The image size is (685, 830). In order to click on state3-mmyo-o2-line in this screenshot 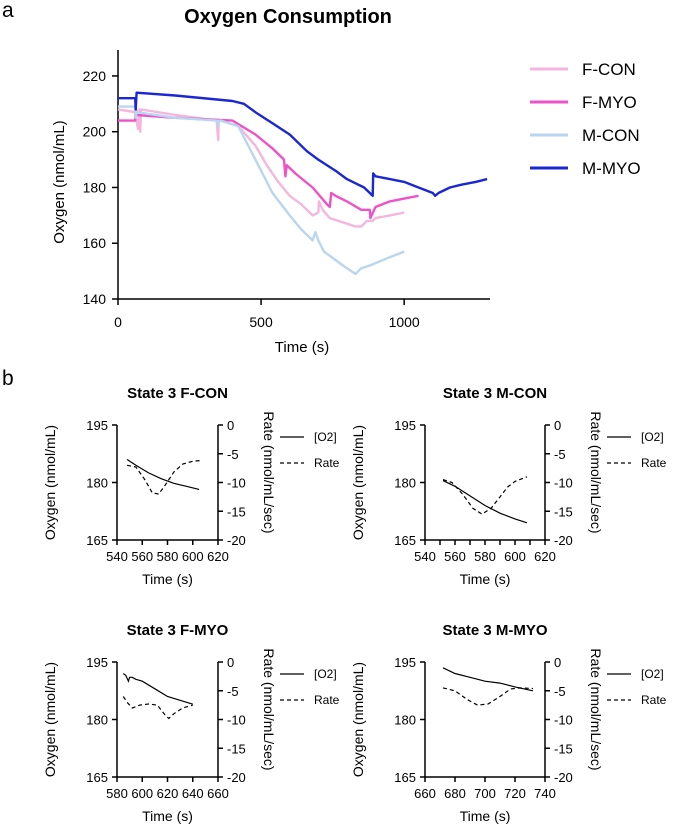, I will do `click(488, 679)`.